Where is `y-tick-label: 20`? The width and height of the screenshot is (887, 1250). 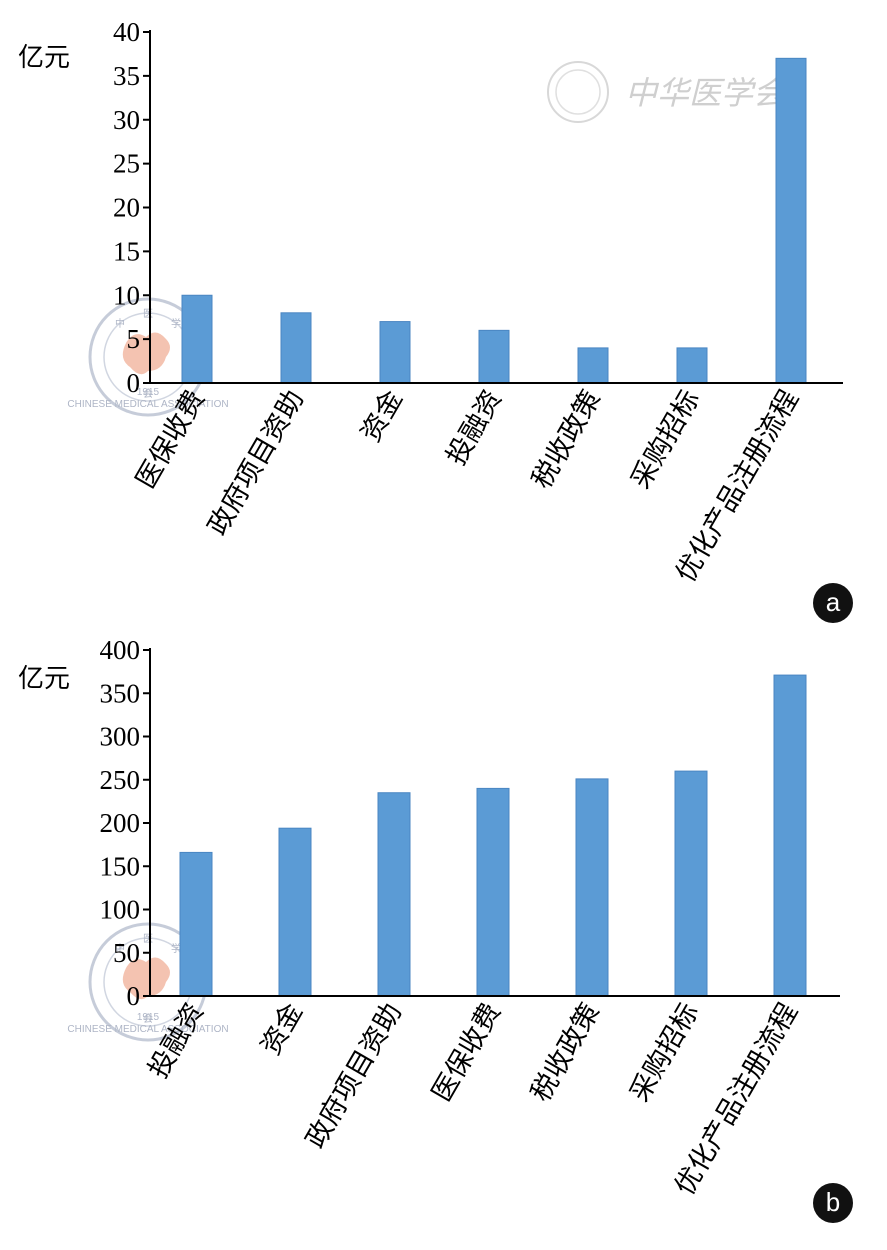
y-tick-label: 20 is located at coordinates (126, 208).